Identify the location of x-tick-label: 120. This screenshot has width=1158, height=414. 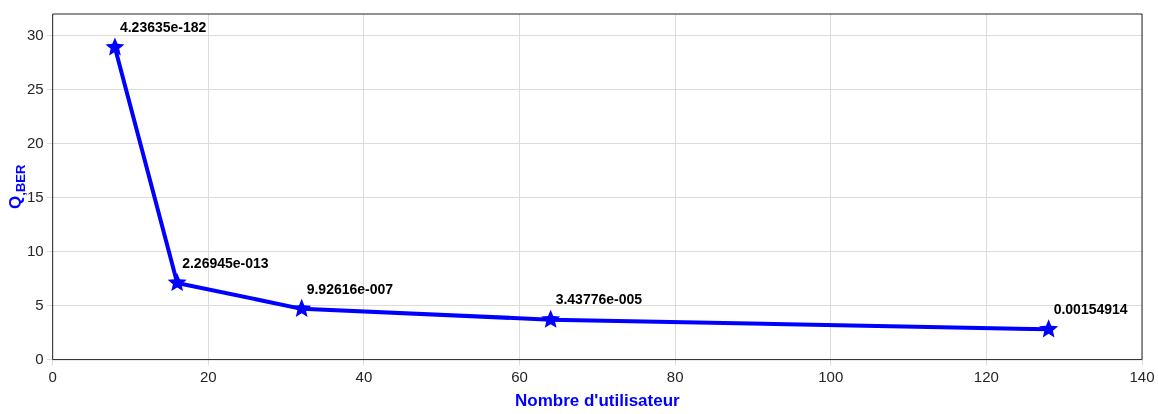
(986, 376).